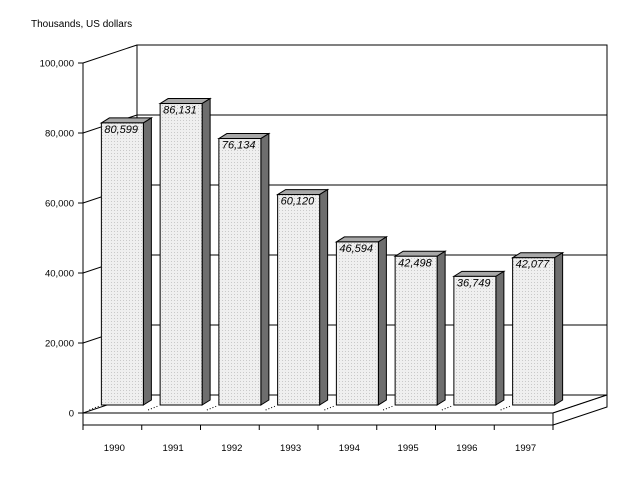 The image size is (640, 480). I want to click on bar-value-label: 60,120, so click(298, 202).